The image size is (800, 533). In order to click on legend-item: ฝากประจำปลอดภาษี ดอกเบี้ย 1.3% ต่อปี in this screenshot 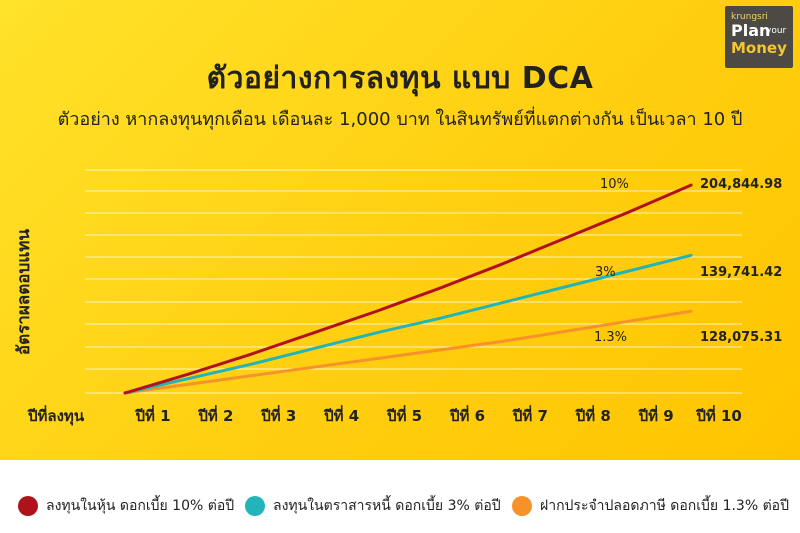, I will do `click(650, 506)`.